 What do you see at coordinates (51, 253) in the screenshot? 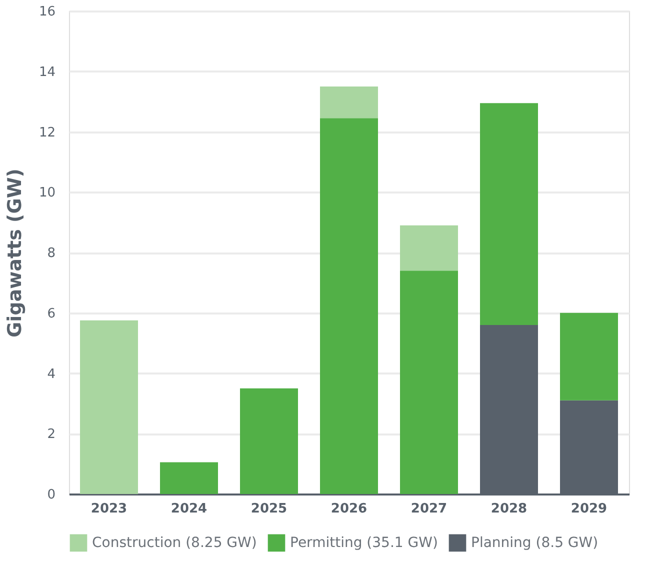
I see `y-tick-label: 8` at bounding box center [51, 253].